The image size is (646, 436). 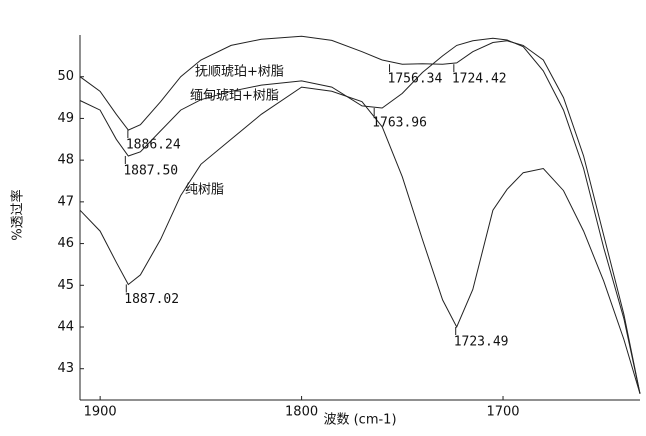 I want to click on y-tick-label: 45, so click(x=65, y=285).